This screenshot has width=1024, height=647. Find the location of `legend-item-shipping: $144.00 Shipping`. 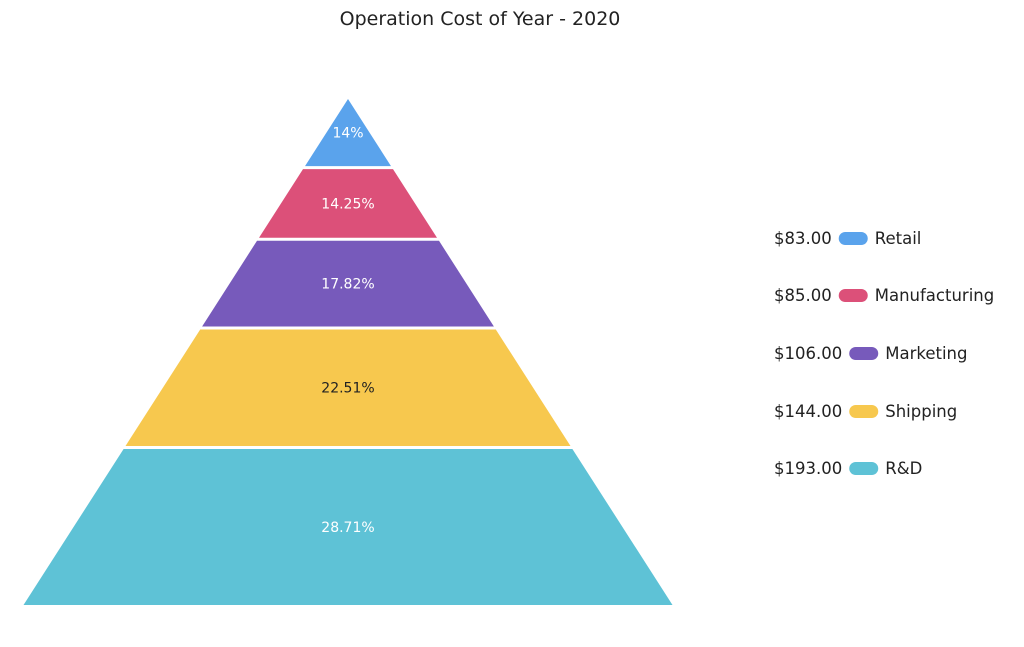

legend-item-shipping: $144.00 Shipping is located at coordinates (865, 411).